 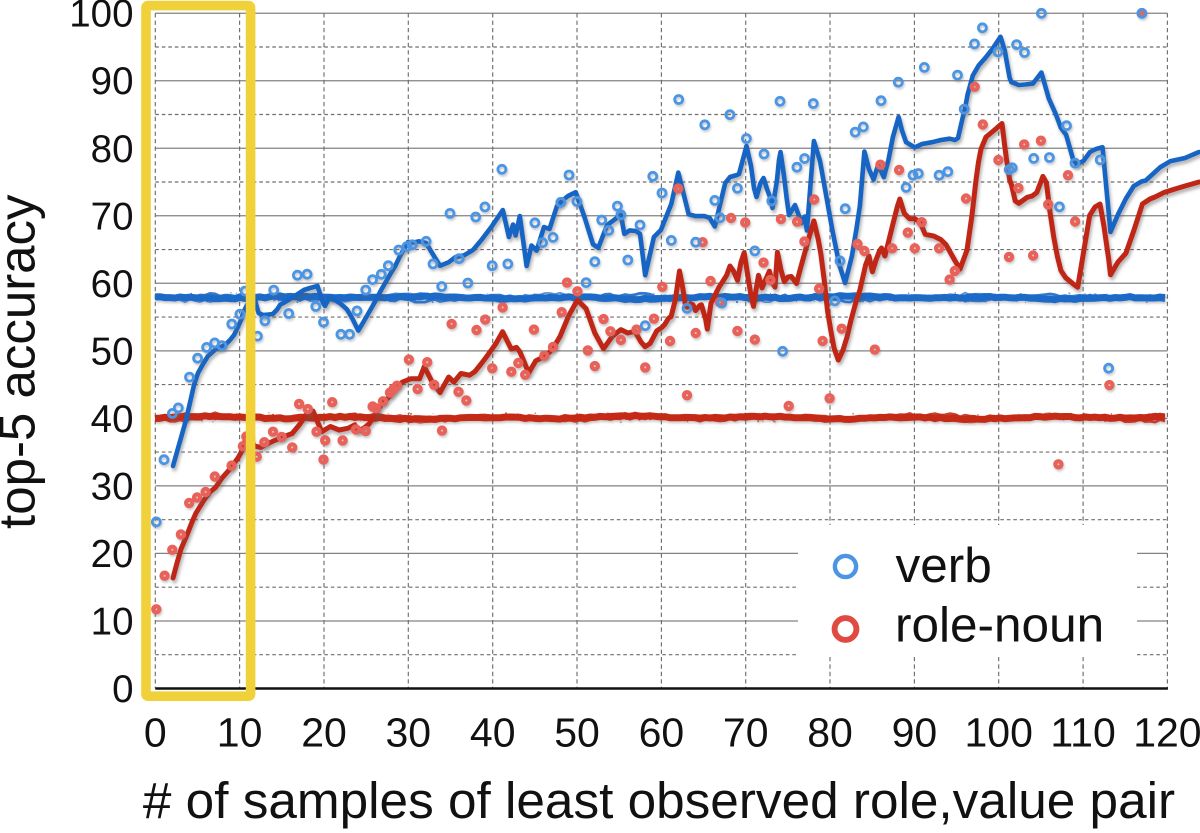 I want to click on svg-text: role-noun, so click(x=999, y=624).